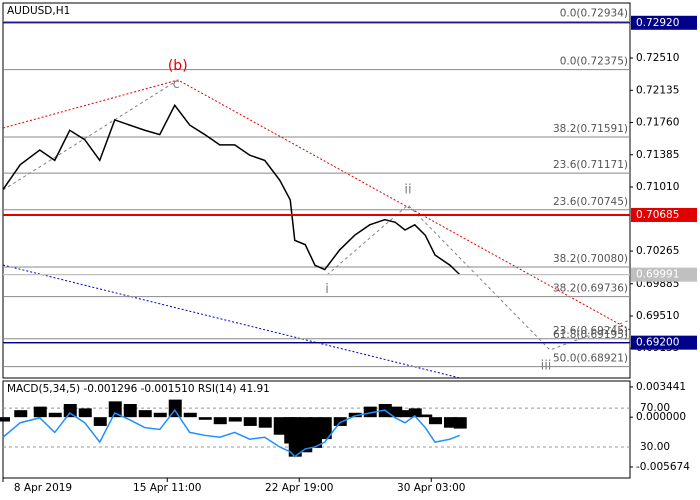 Image resolution: width=700 pixels, height=500 pixels. What do you see at coordinates (590, 165) in the screenshot?
I see `fib-label: 23.6(0.71171)` at bounding box center [590, 165].